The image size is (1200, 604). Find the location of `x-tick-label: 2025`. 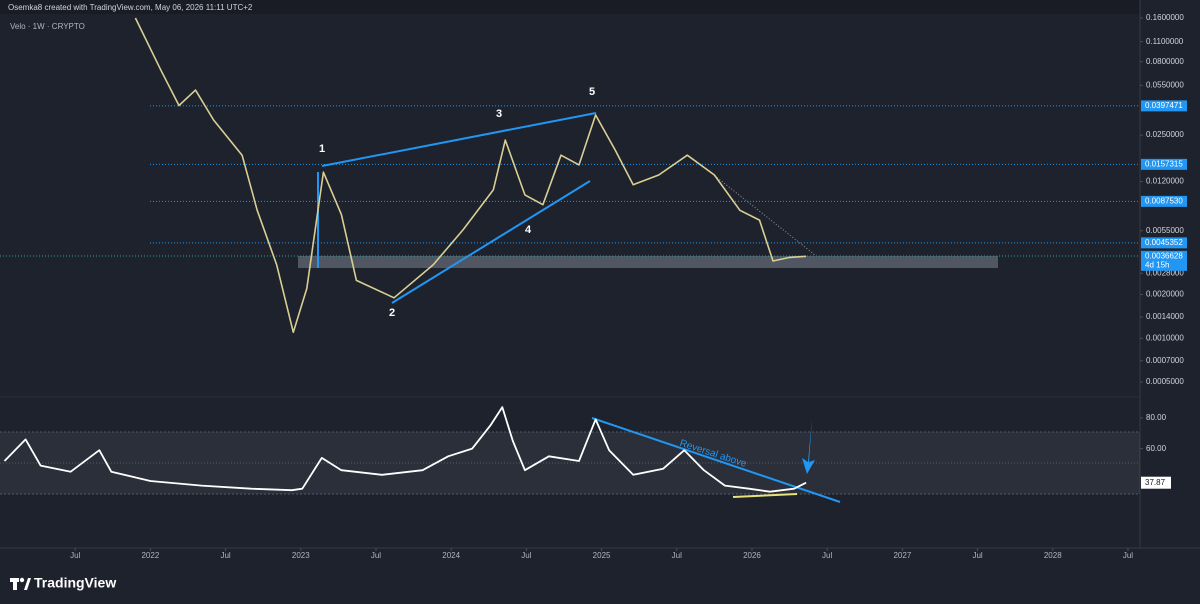

x-tick-label: 2025 is located at coordinates (602, 555).